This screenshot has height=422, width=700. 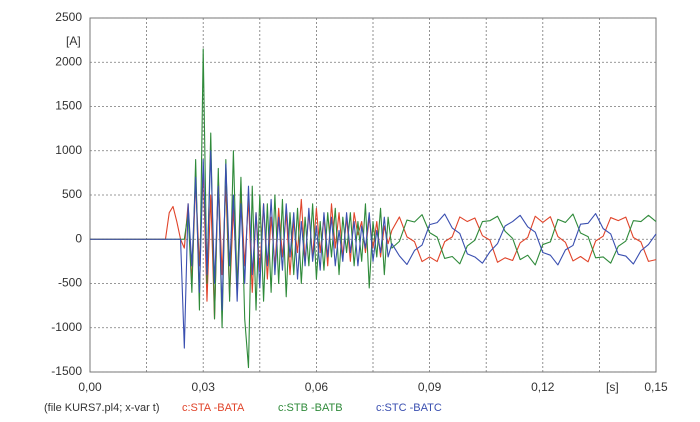 What do you see at coordinates (317, 387) in the screenshot?
I see `x-tick-label: 0,06` at bounding box center [317, 387].